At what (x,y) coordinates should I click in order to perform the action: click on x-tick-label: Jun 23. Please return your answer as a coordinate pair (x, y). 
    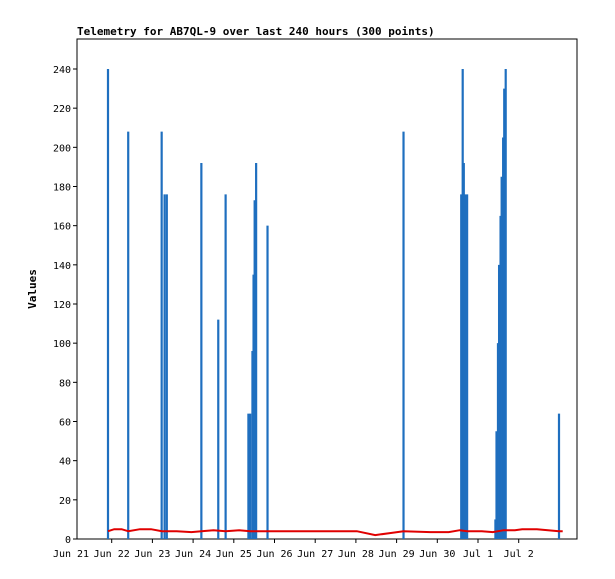
    Looking at the image, I should click on (152, 554).